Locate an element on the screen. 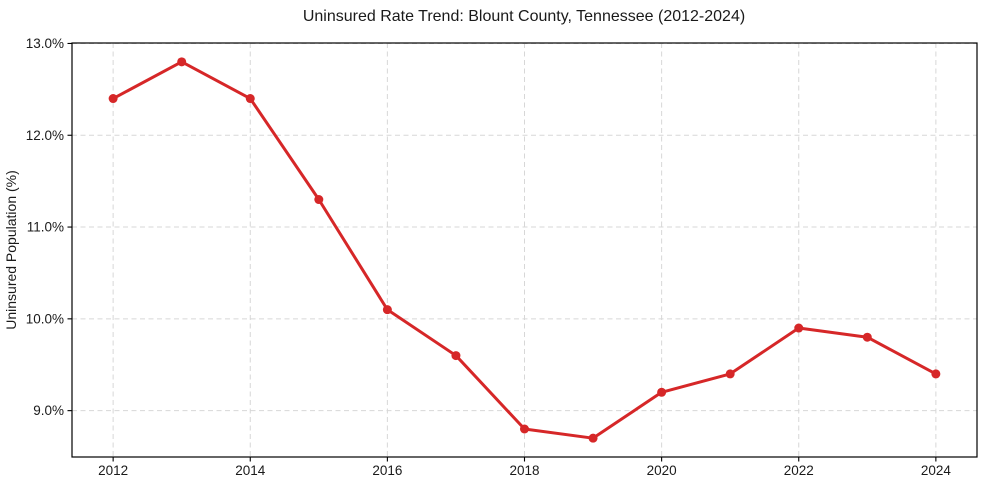  x-tick-labels: 2012 2014 2016 2018 2020 2022 2024 is located at coordinates (524, 470).